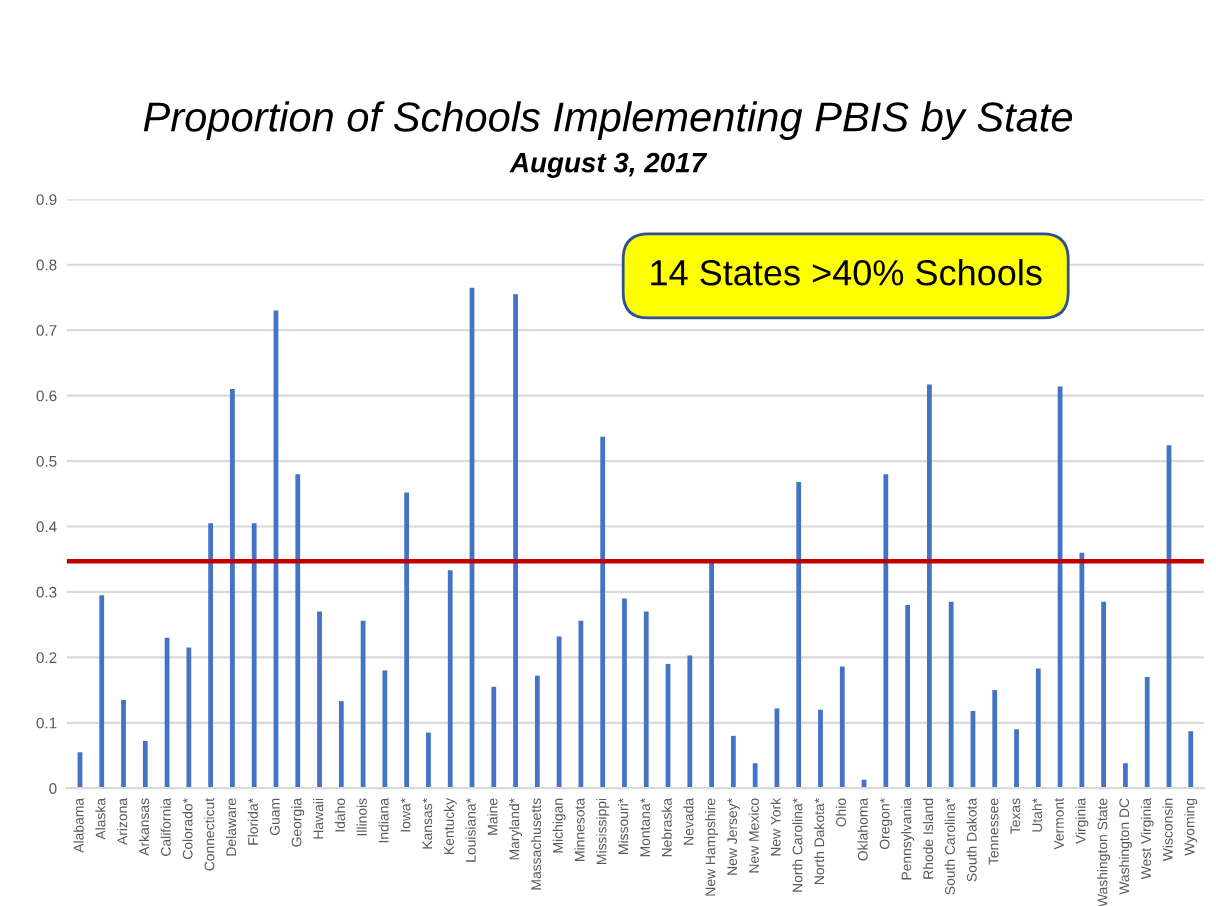  What do you see at coordinates (608, 165) in the screenshot?
I see `chart-subtitle: August 3, 2017` at bounding box center [608, 165].